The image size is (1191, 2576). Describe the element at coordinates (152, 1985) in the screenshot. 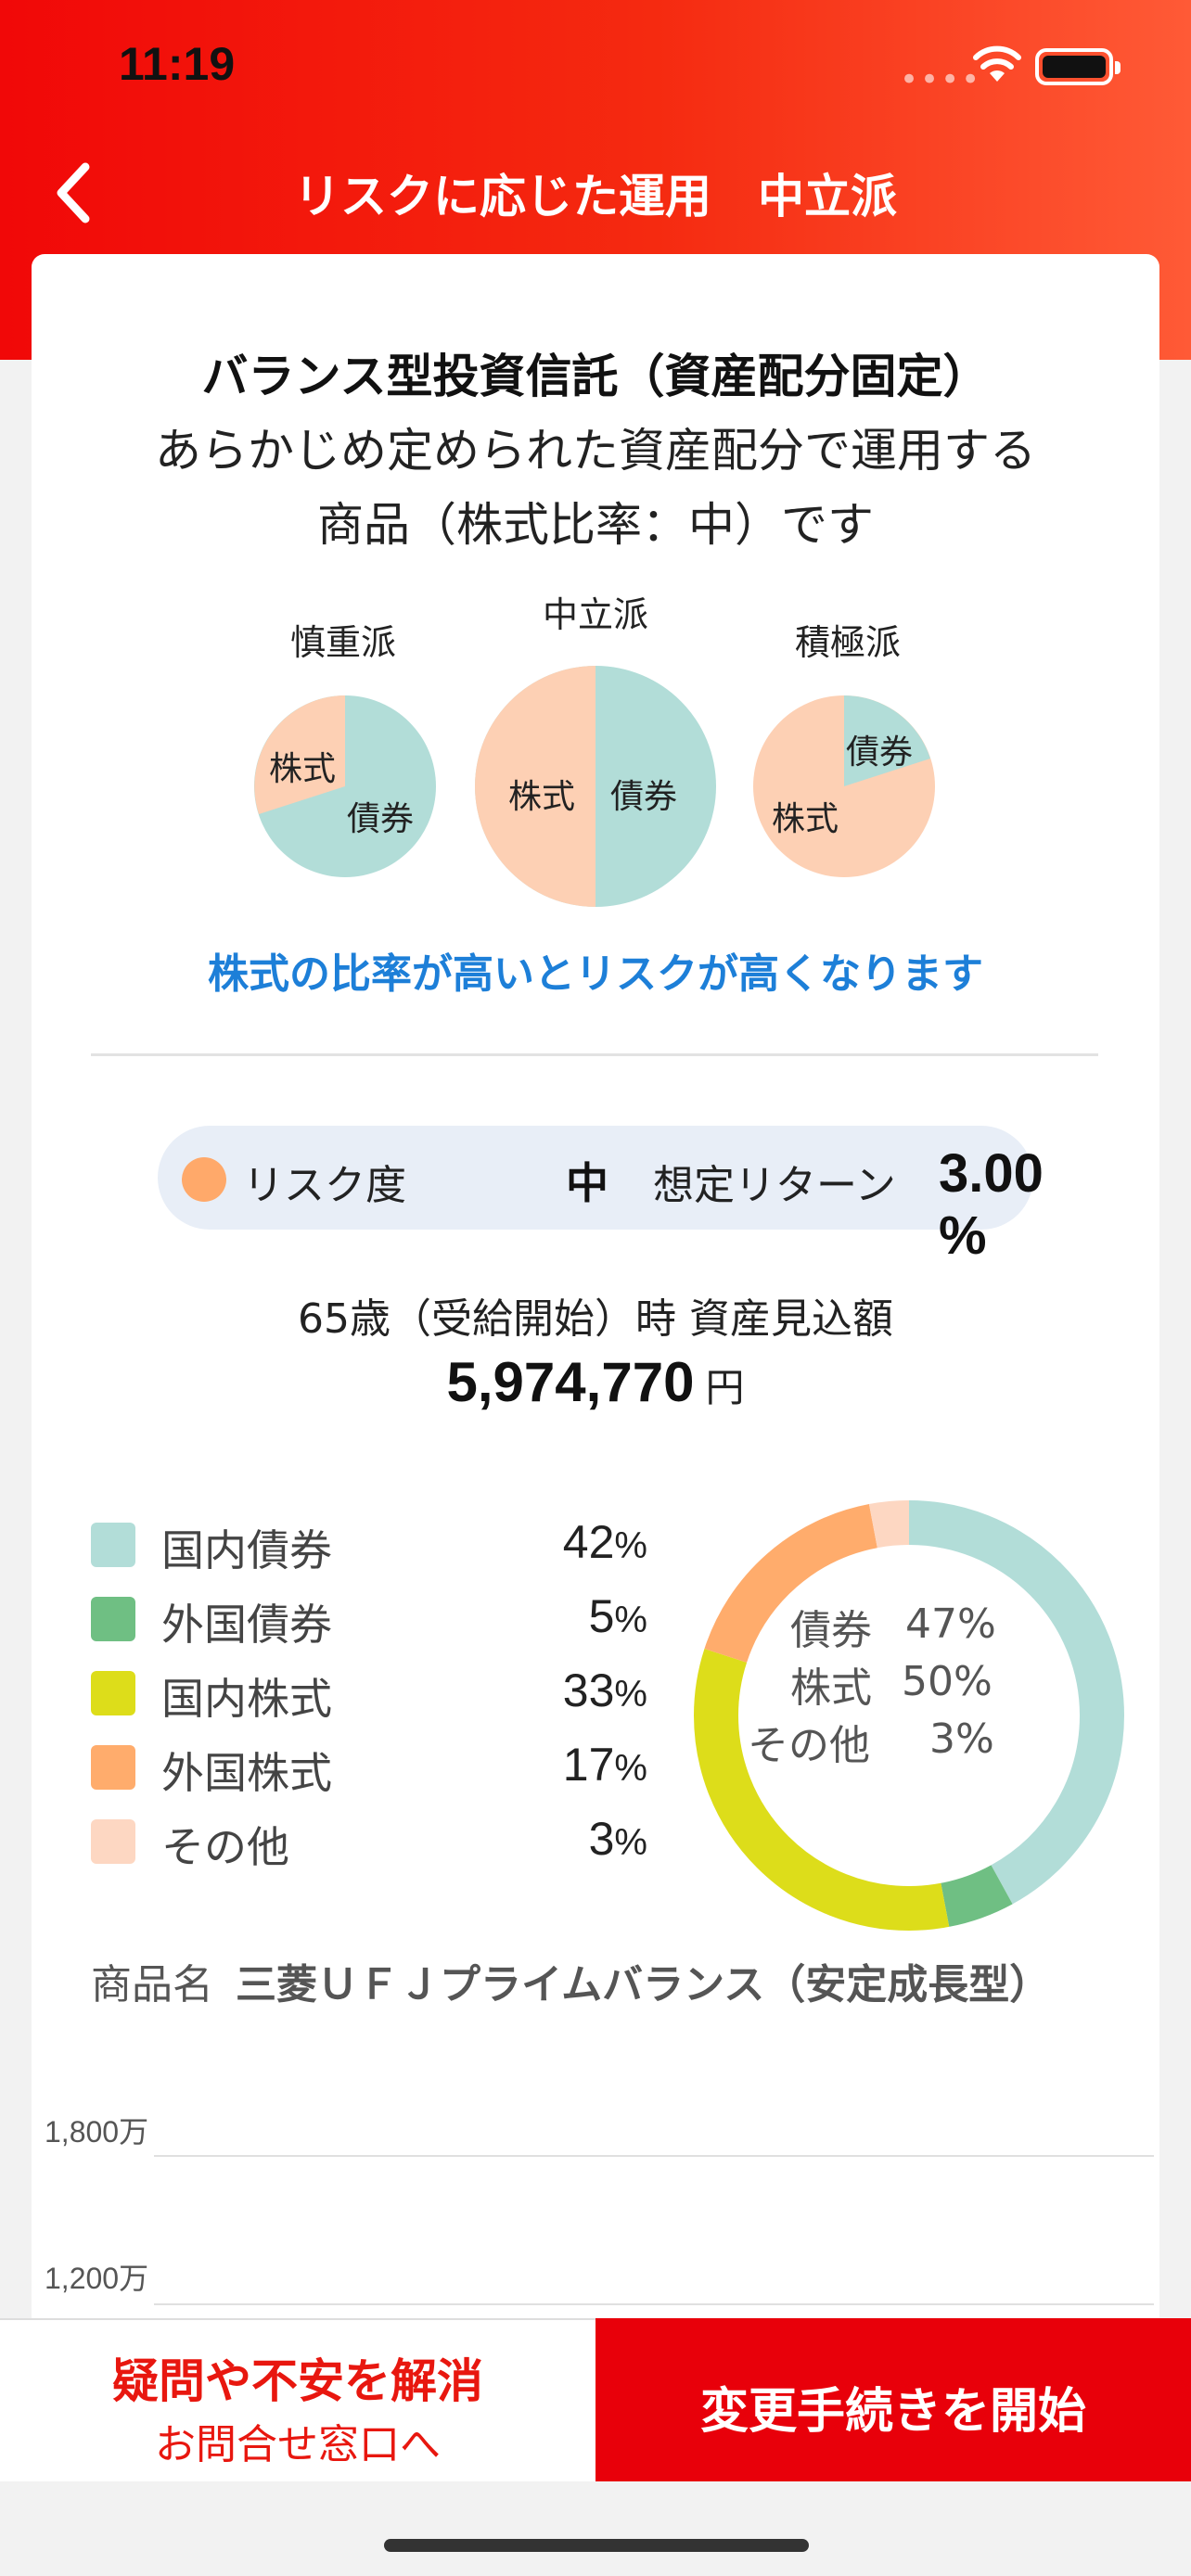

I see `product-label: 商品名` at that location.